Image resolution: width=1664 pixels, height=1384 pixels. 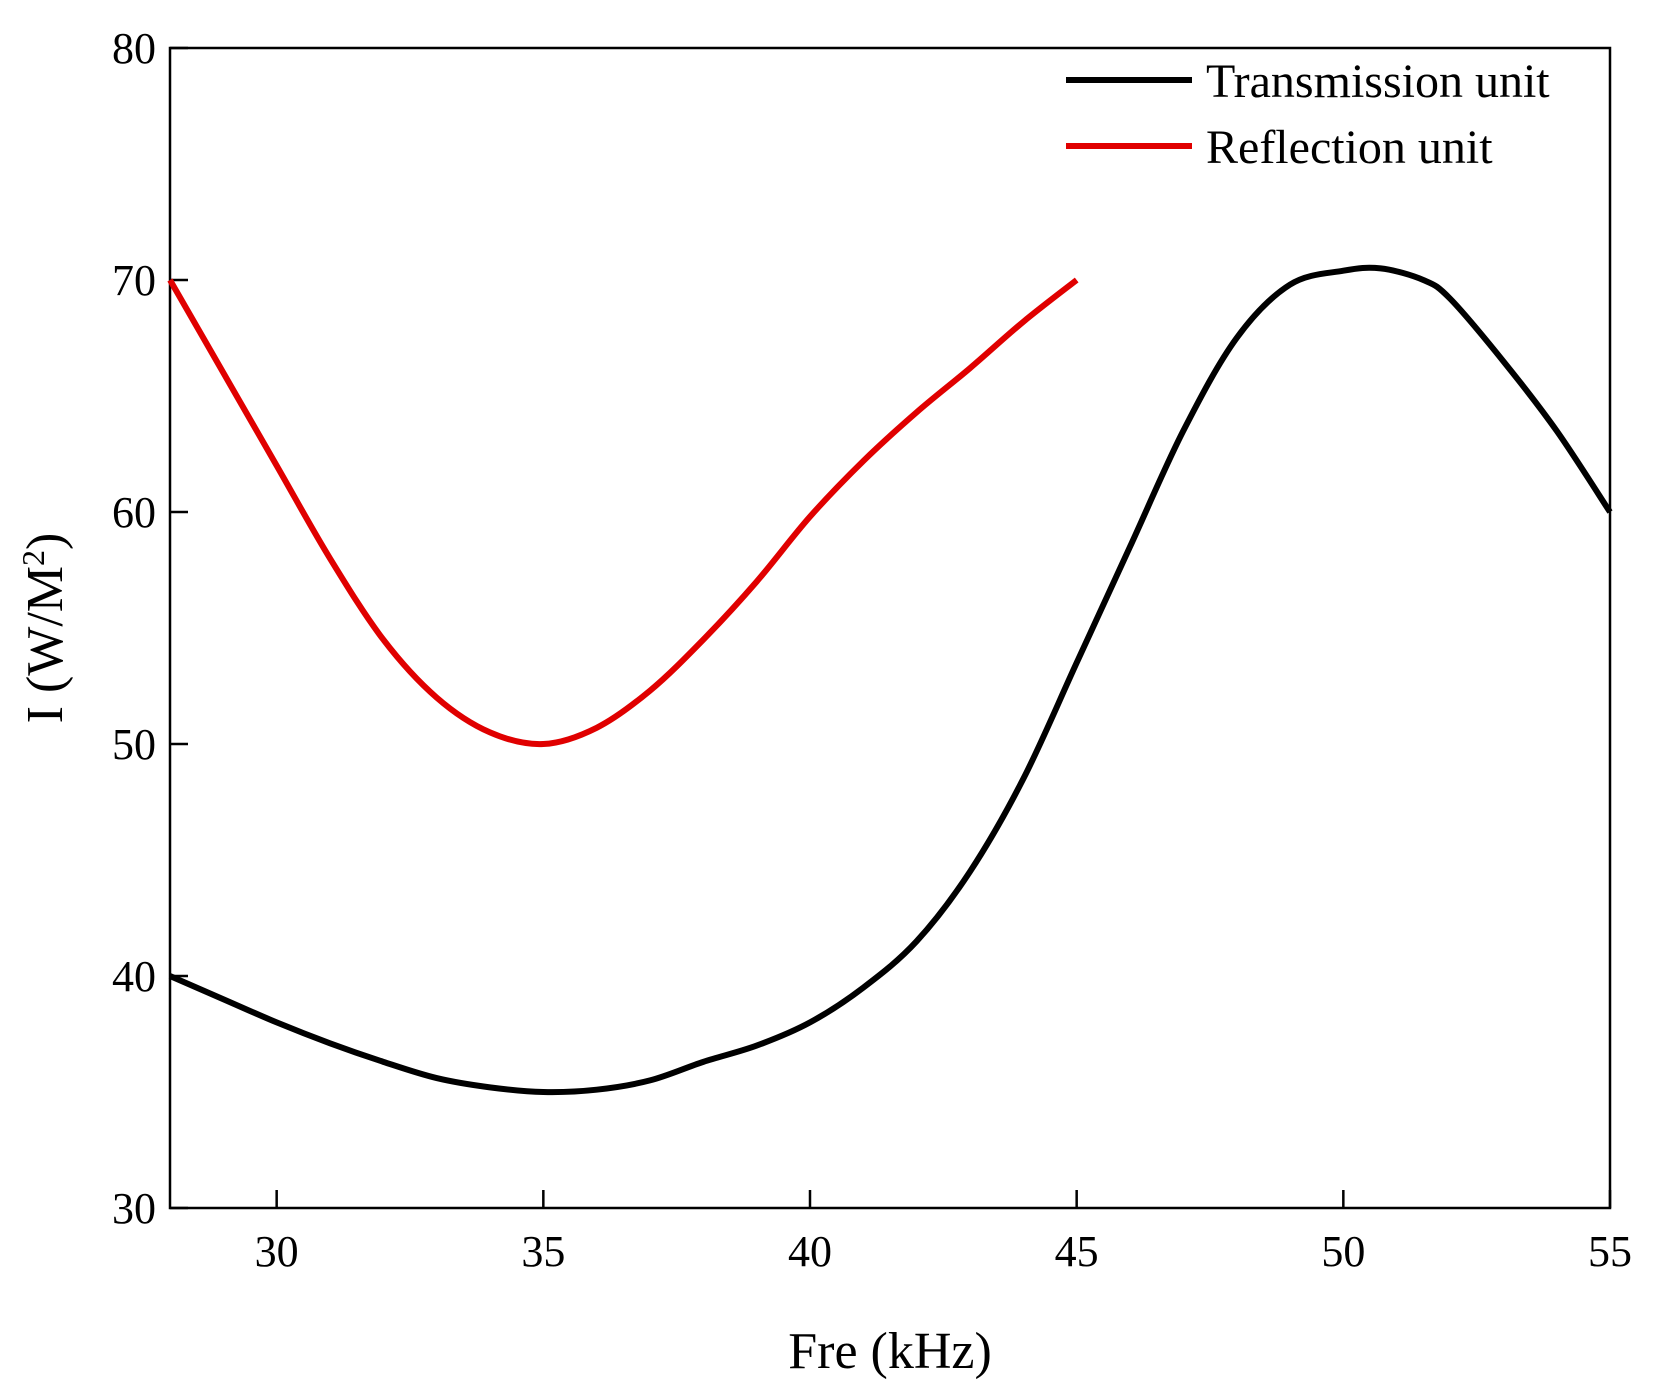 What do you see at coordinates (134, 48) in the screenshot?
I see `y-tick-label: 80` at bounding box center [134, 48].